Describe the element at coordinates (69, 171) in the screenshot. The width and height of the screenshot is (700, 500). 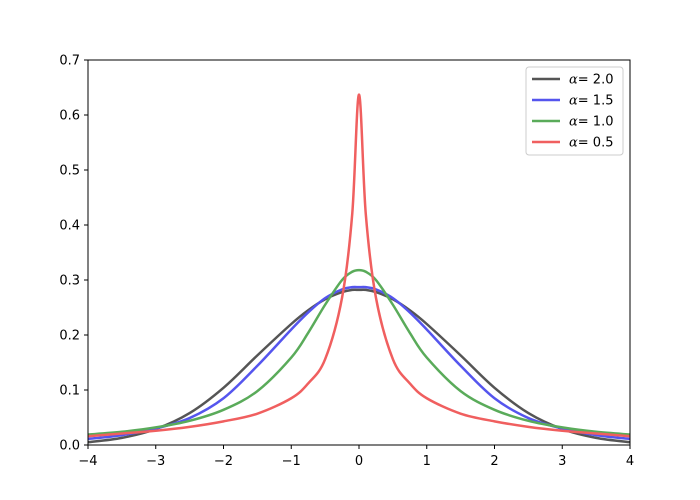
I see `y-tick-label: 0.5` at that location.